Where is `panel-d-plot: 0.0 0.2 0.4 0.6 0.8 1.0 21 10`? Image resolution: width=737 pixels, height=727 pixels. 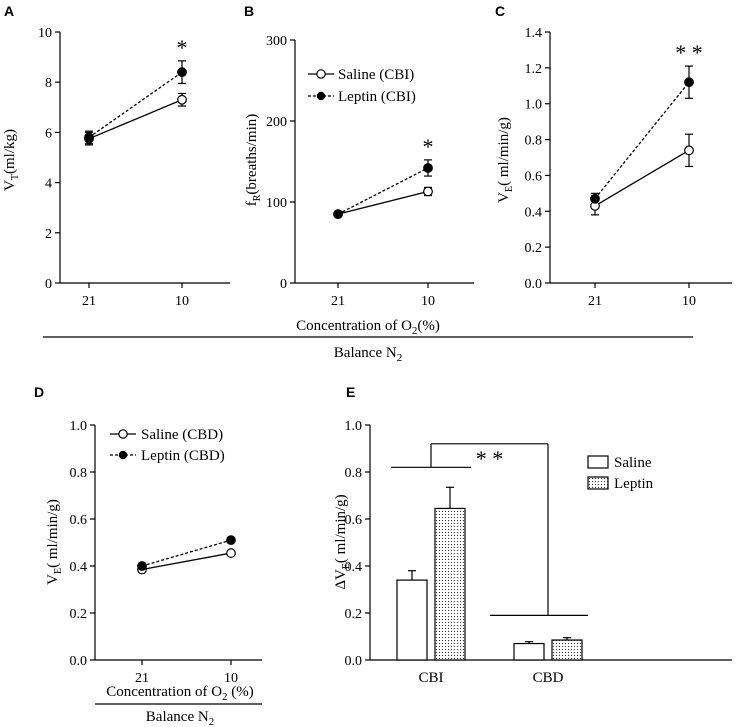
panel-d-plot: 0.0 0.2 0.4 0.6 0.8 1.0 21 10 is located at coordinates (166, 552).